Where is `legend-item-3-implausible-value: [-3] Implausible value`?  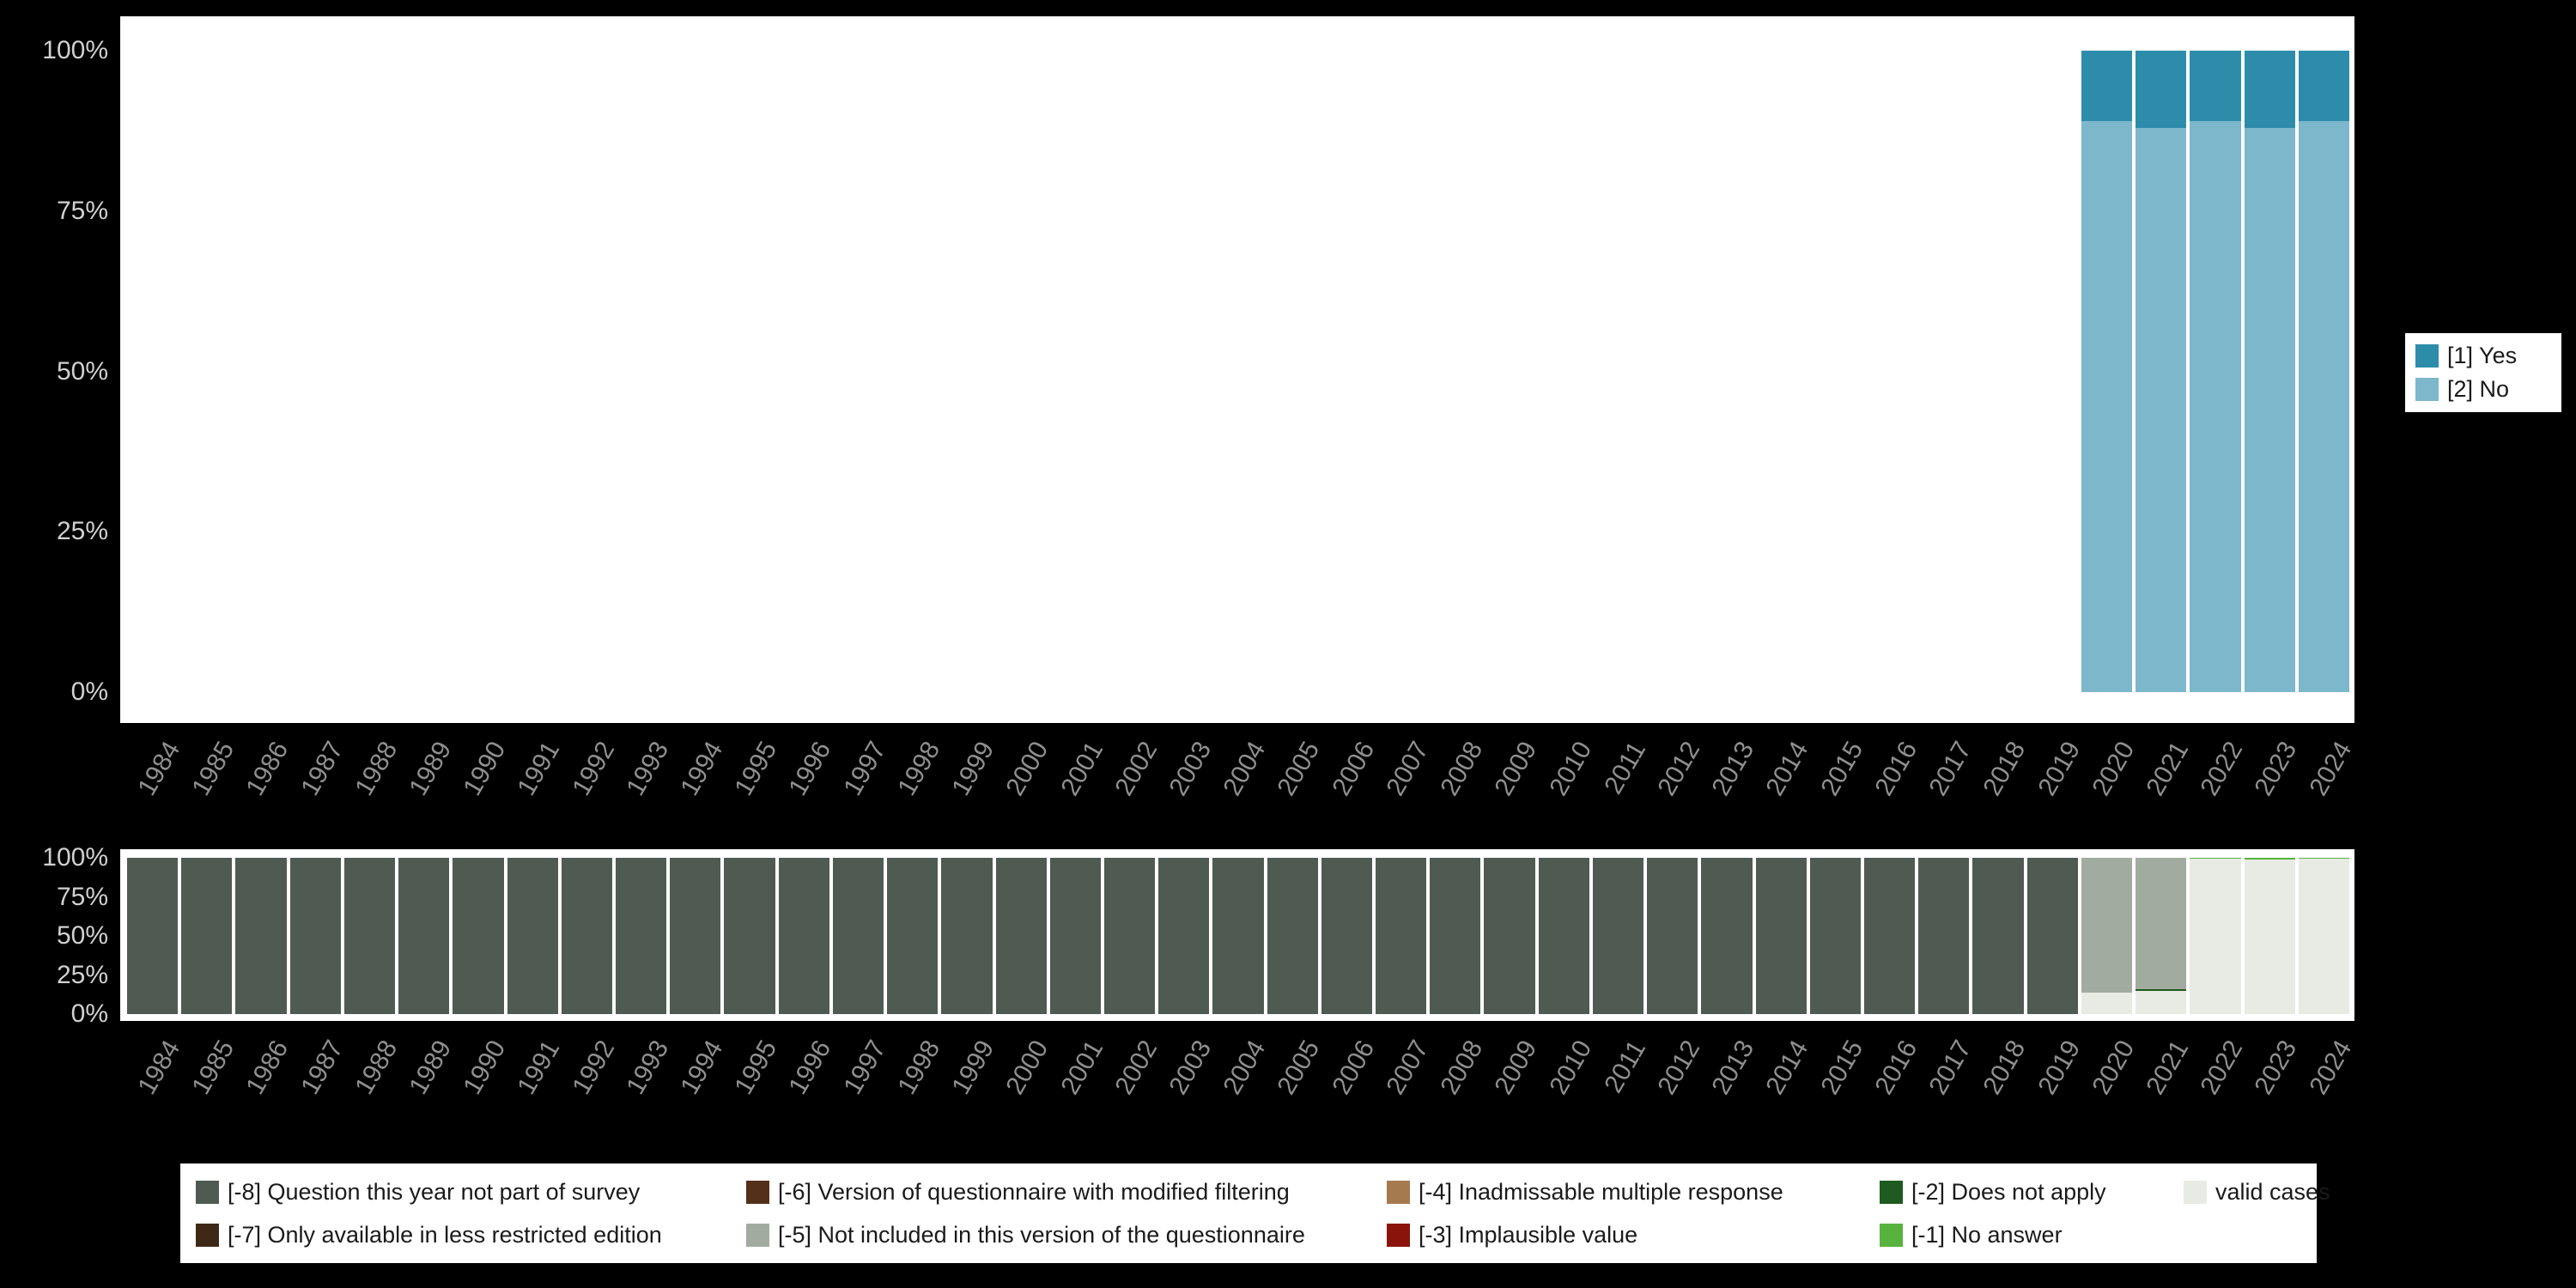 legend-item-3-implausible-value: [-3] Implausible value is located at coordinates (1634, 1235).